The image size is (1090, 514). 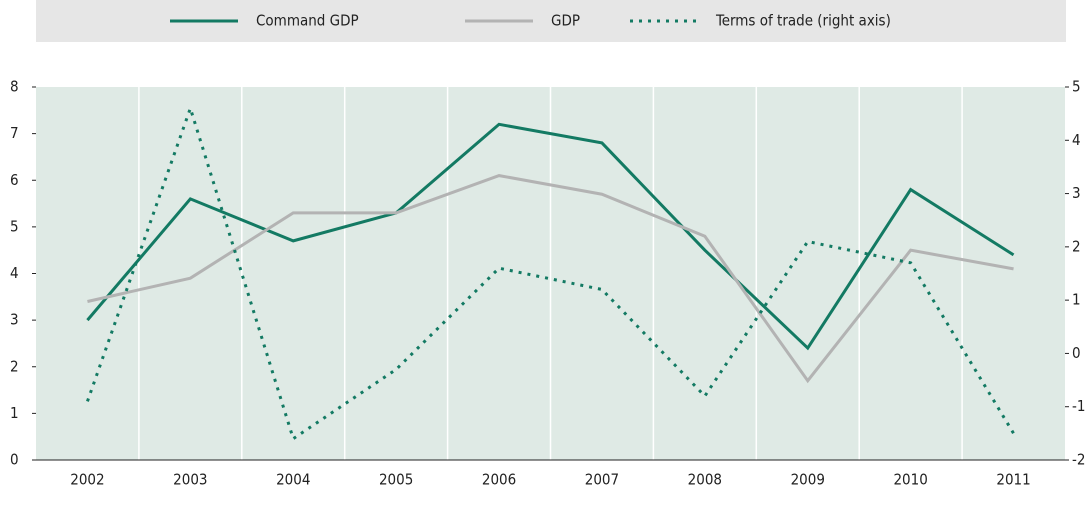 I want to click on x-tick-label: 2007, so click(x=602, y=480).